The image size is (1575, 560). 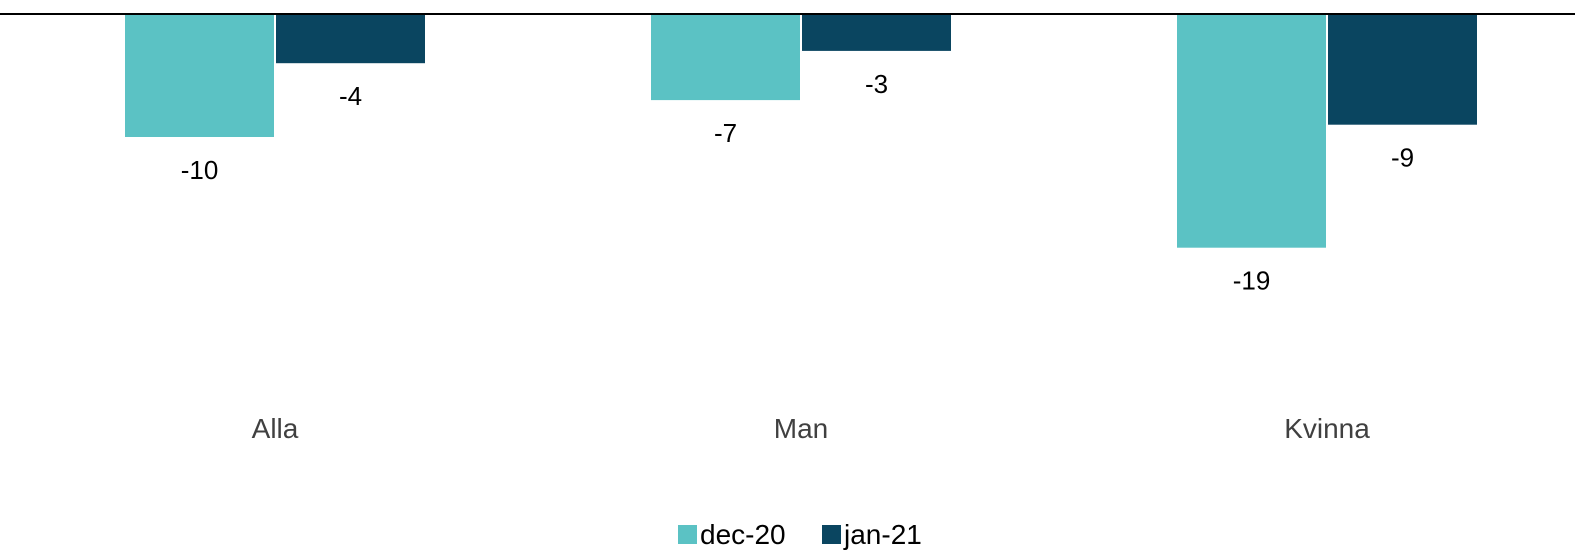 I want to click on category-label-alla: Alla, so click(x=275, y=428).